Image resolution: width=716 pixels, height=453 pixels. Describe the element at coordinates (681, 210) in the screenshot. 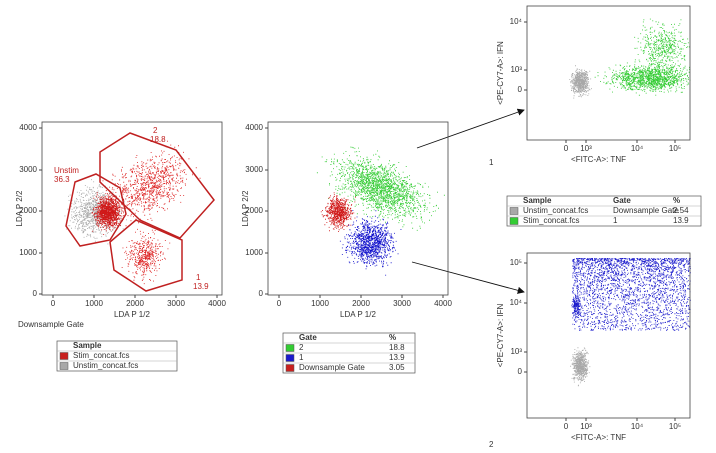

I see `table-cell: 2.54` at that location.